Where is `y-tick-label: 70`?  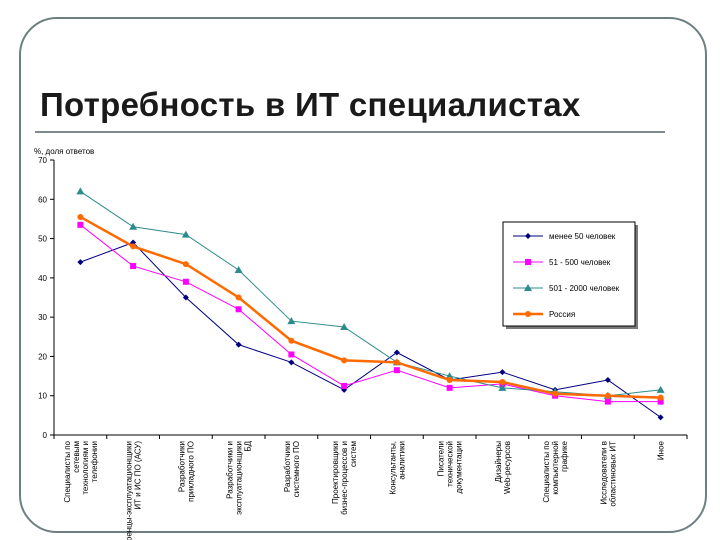 y-tick-label: 70 is located at coordinates (42, 160).